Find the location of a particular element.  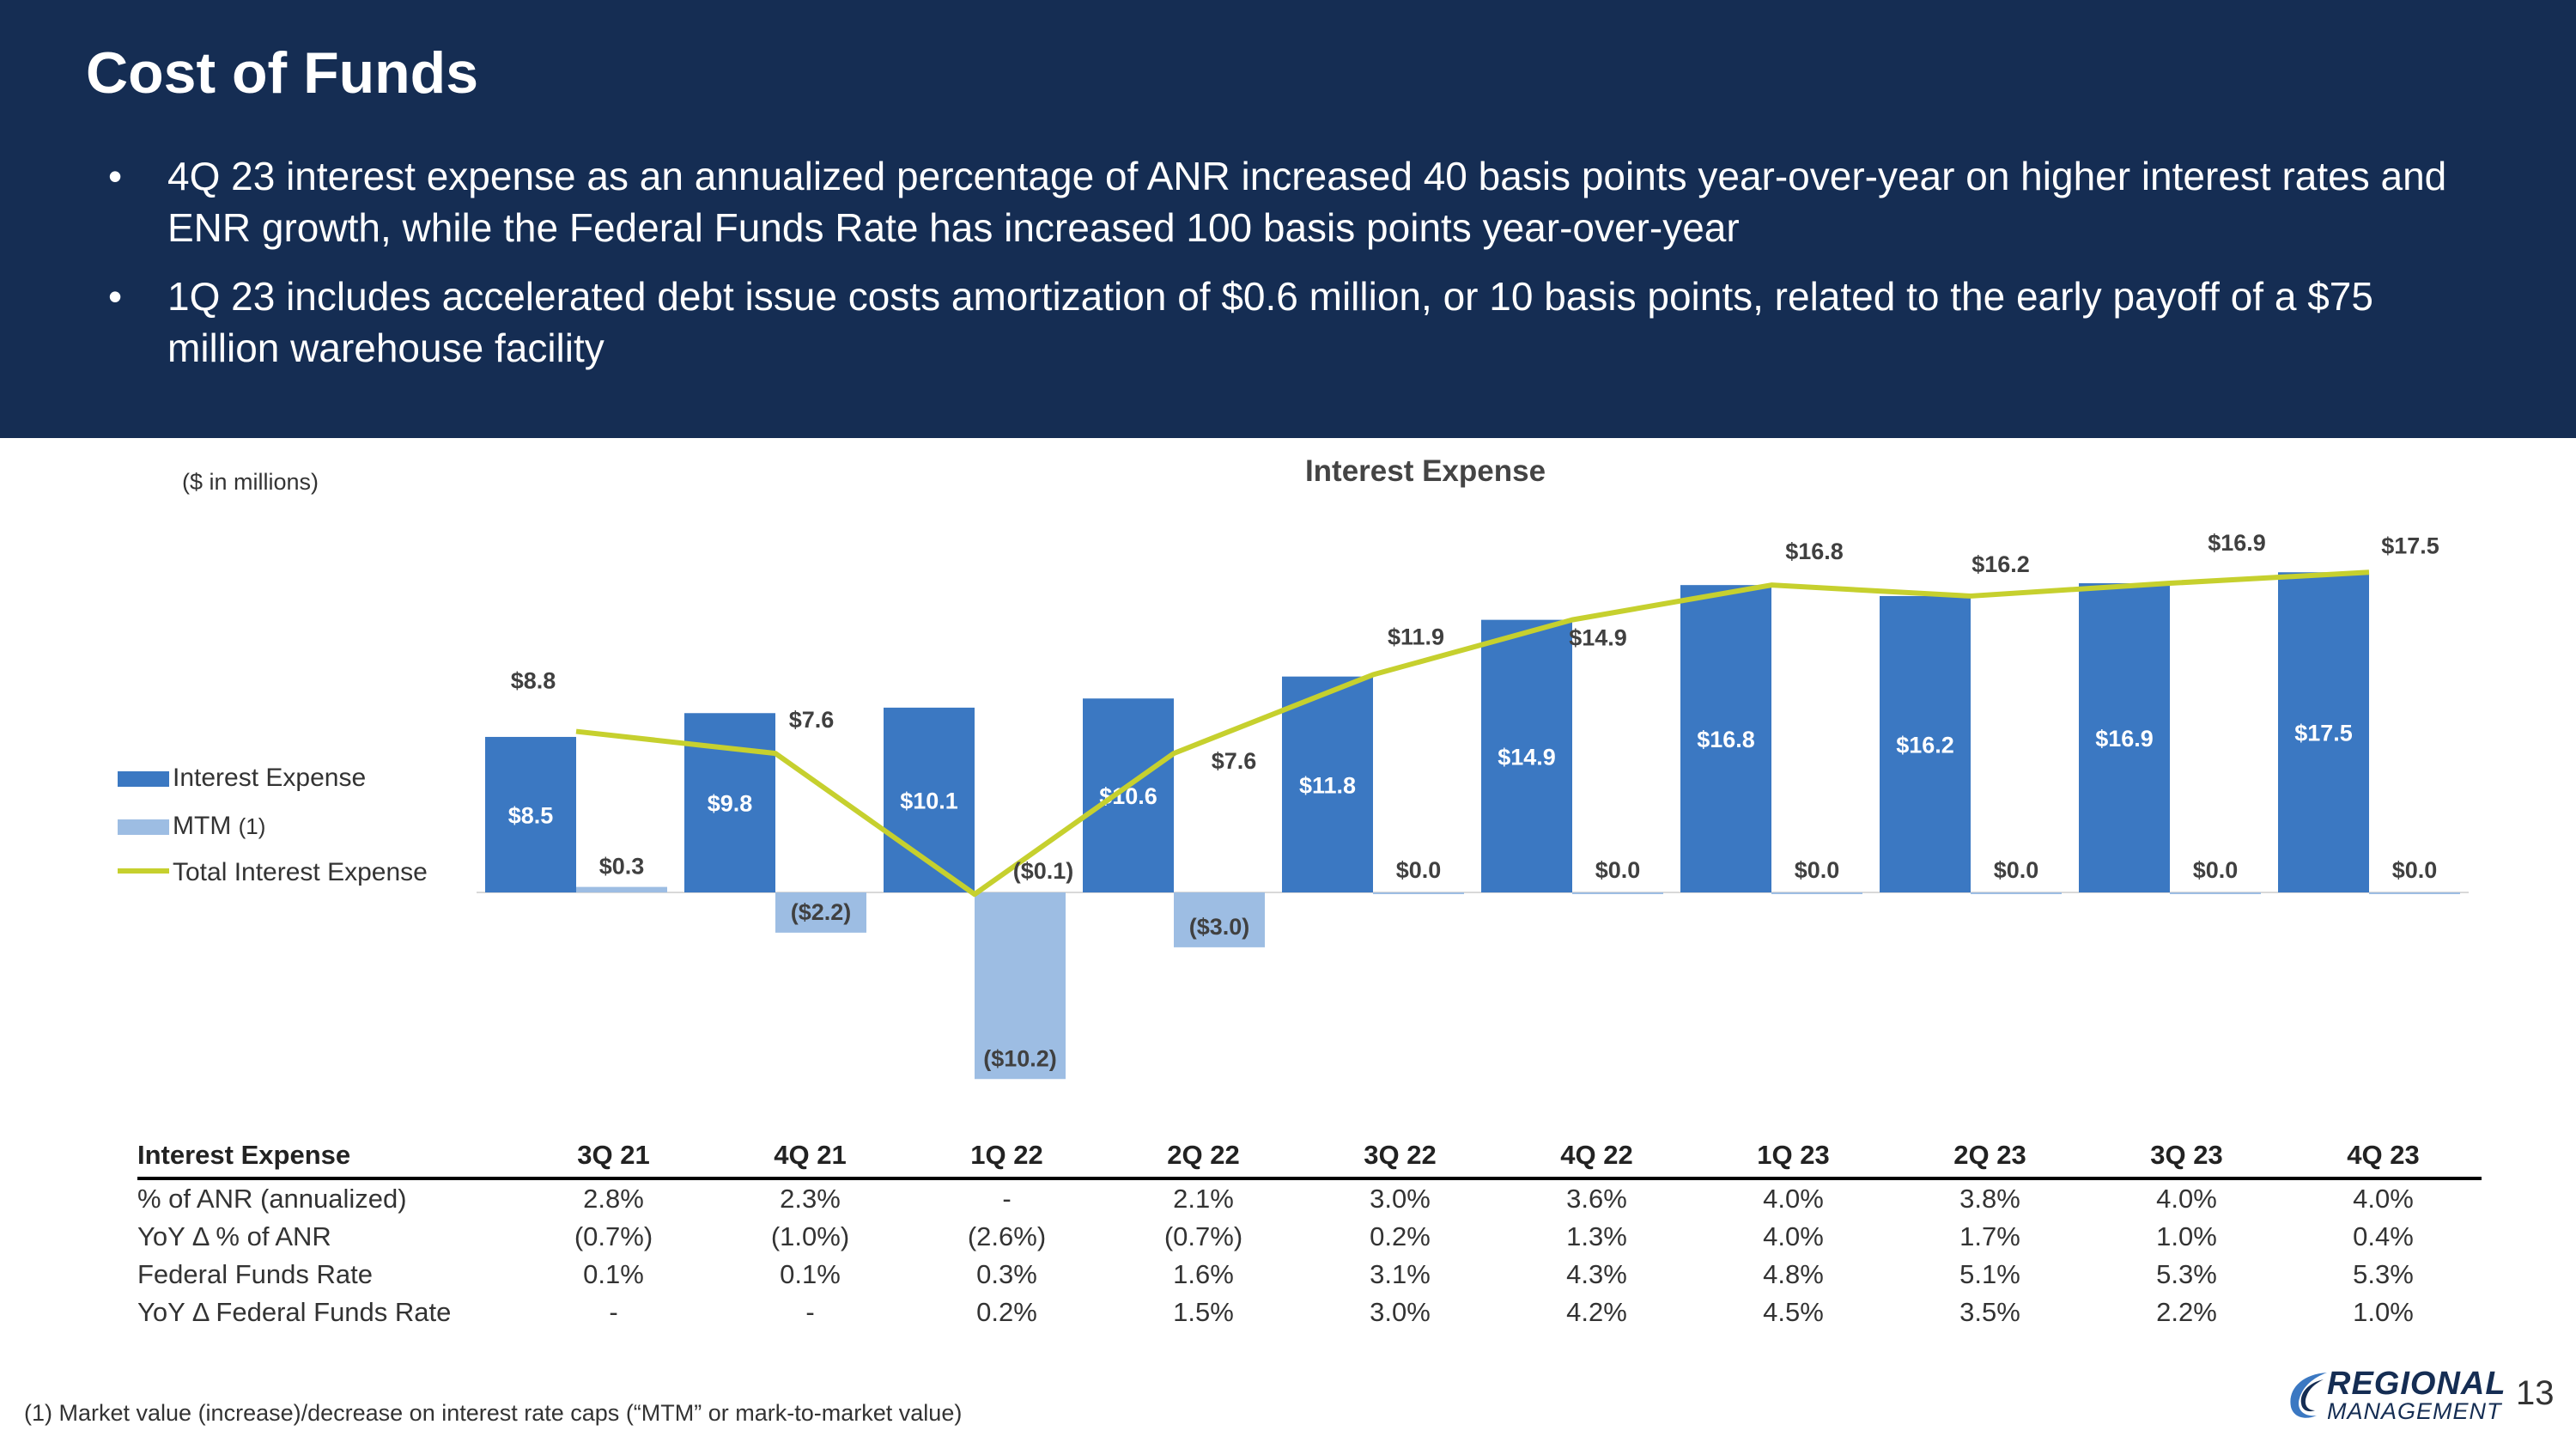

table-cell: (0.7%) is located at coordinates (614, 1236).